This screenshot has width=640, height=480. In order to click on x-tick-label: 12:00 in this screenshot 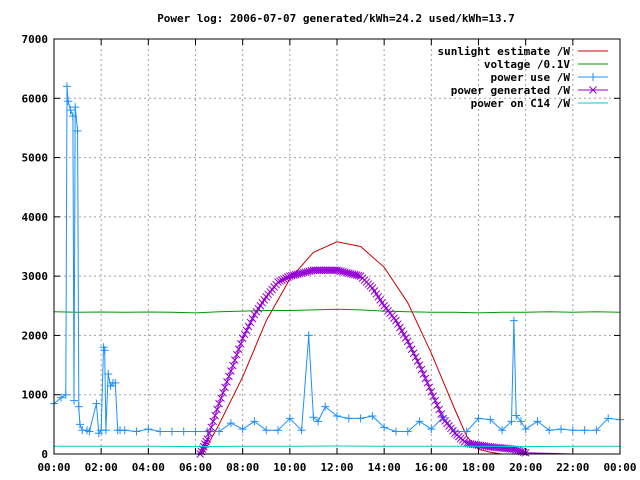, I will do `click(336, 467)`.